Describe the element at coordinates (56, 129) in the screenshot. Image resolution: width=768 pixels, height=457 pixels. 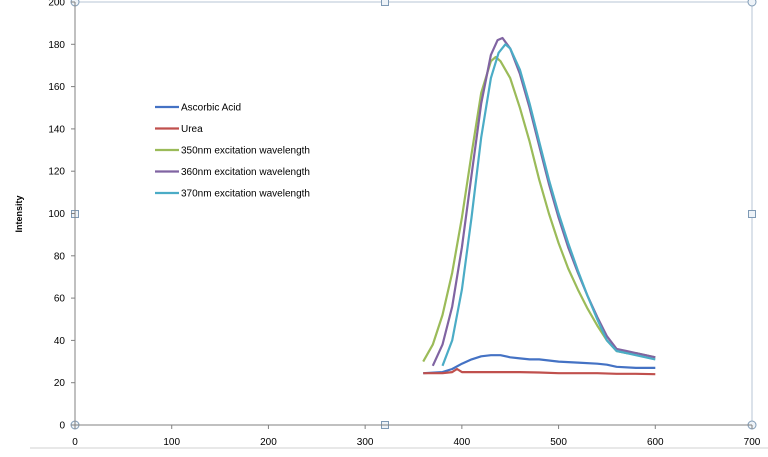
I see `y-tick-label: 140` at that location.